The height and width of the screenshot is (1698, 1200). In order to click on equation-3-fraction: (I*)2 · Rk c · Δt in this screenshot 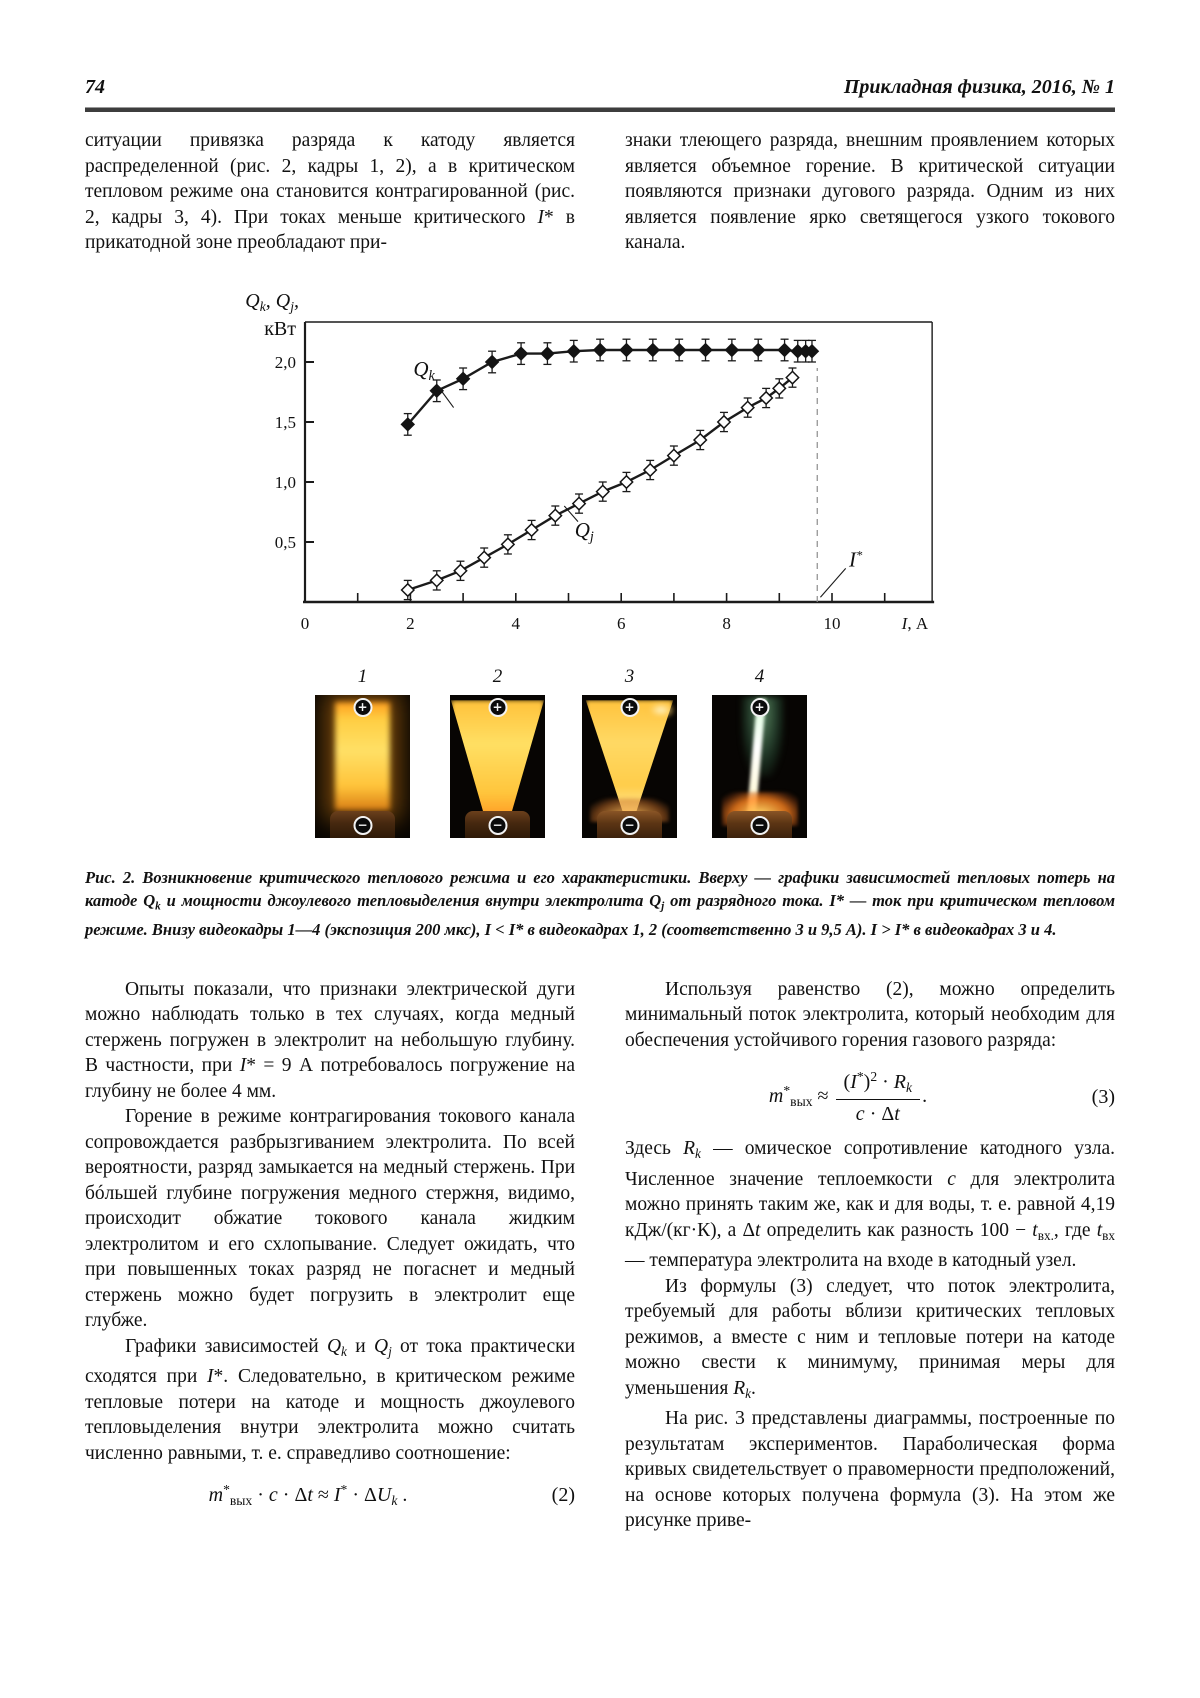, I will do `click(878, 1097)`.